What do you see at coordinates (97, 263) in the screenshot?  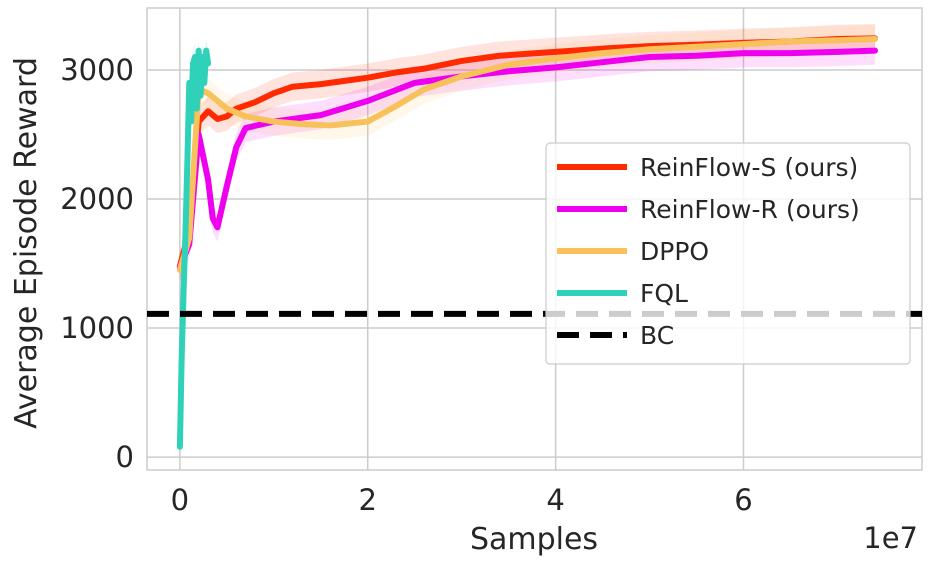 I see `y-tick-labels: 0 1000 2000 3000` at bounding box center [97, 263].